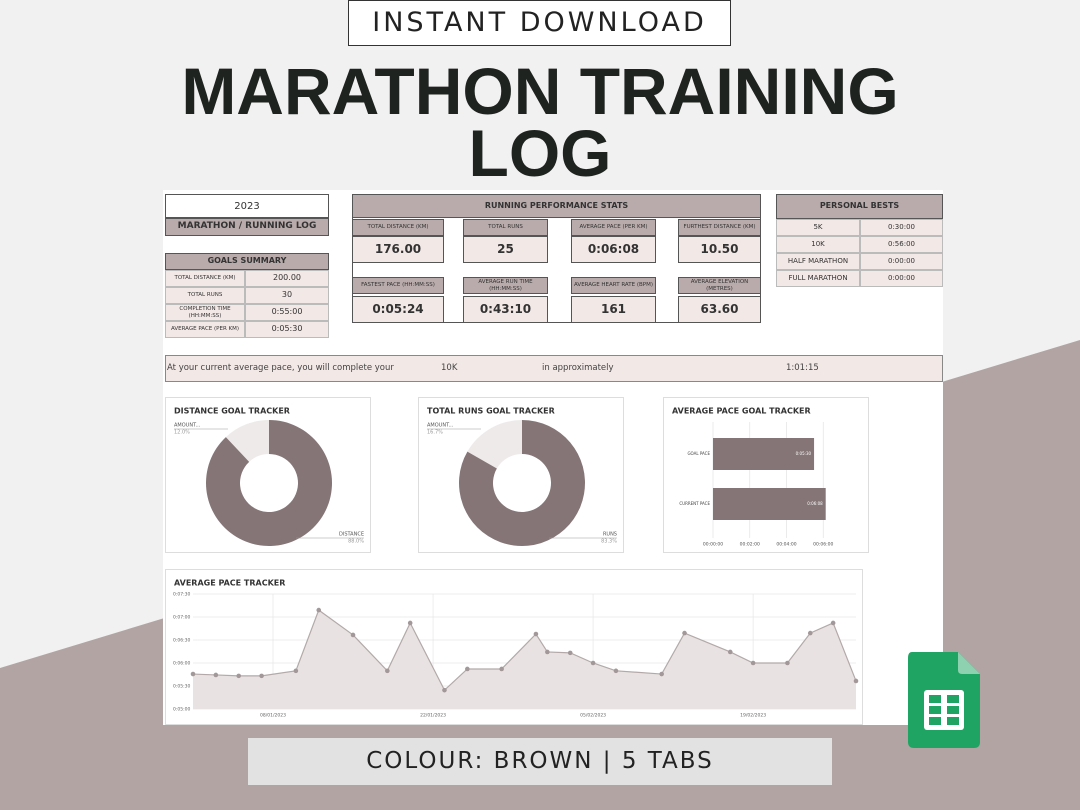 The height and width of the screenshot is (810, 1080). I want to click on projection-bar, so click(554, 368).